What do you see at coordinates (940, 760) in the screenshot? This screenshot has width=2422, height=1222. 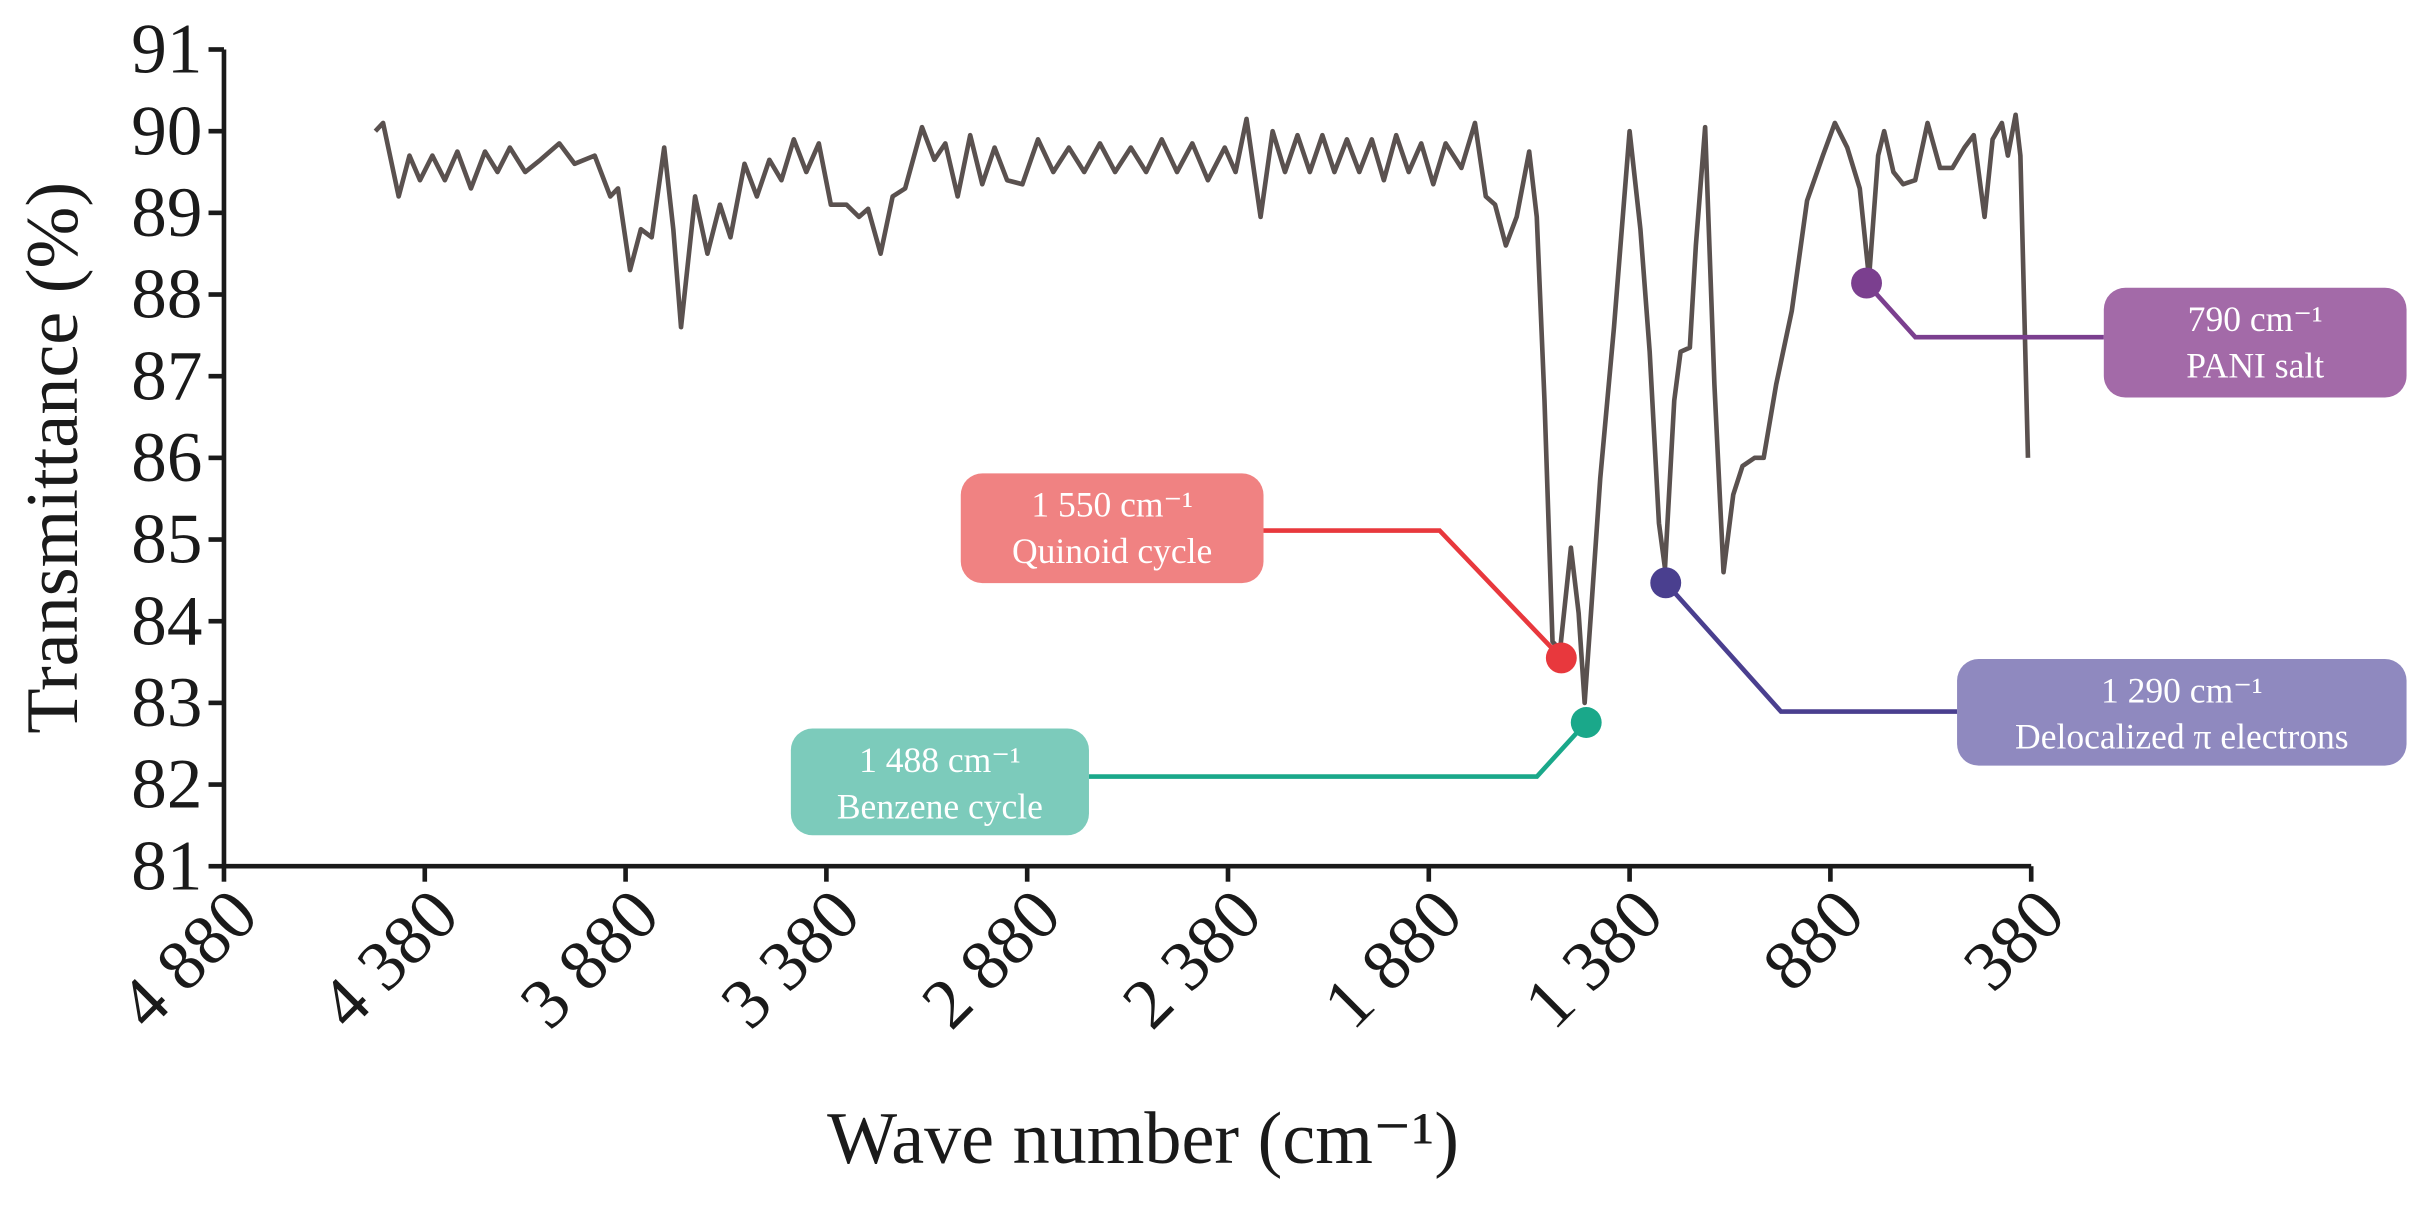 I see `callout-text: 1 488 cm⁻¹` at bounding box center [940, 760].